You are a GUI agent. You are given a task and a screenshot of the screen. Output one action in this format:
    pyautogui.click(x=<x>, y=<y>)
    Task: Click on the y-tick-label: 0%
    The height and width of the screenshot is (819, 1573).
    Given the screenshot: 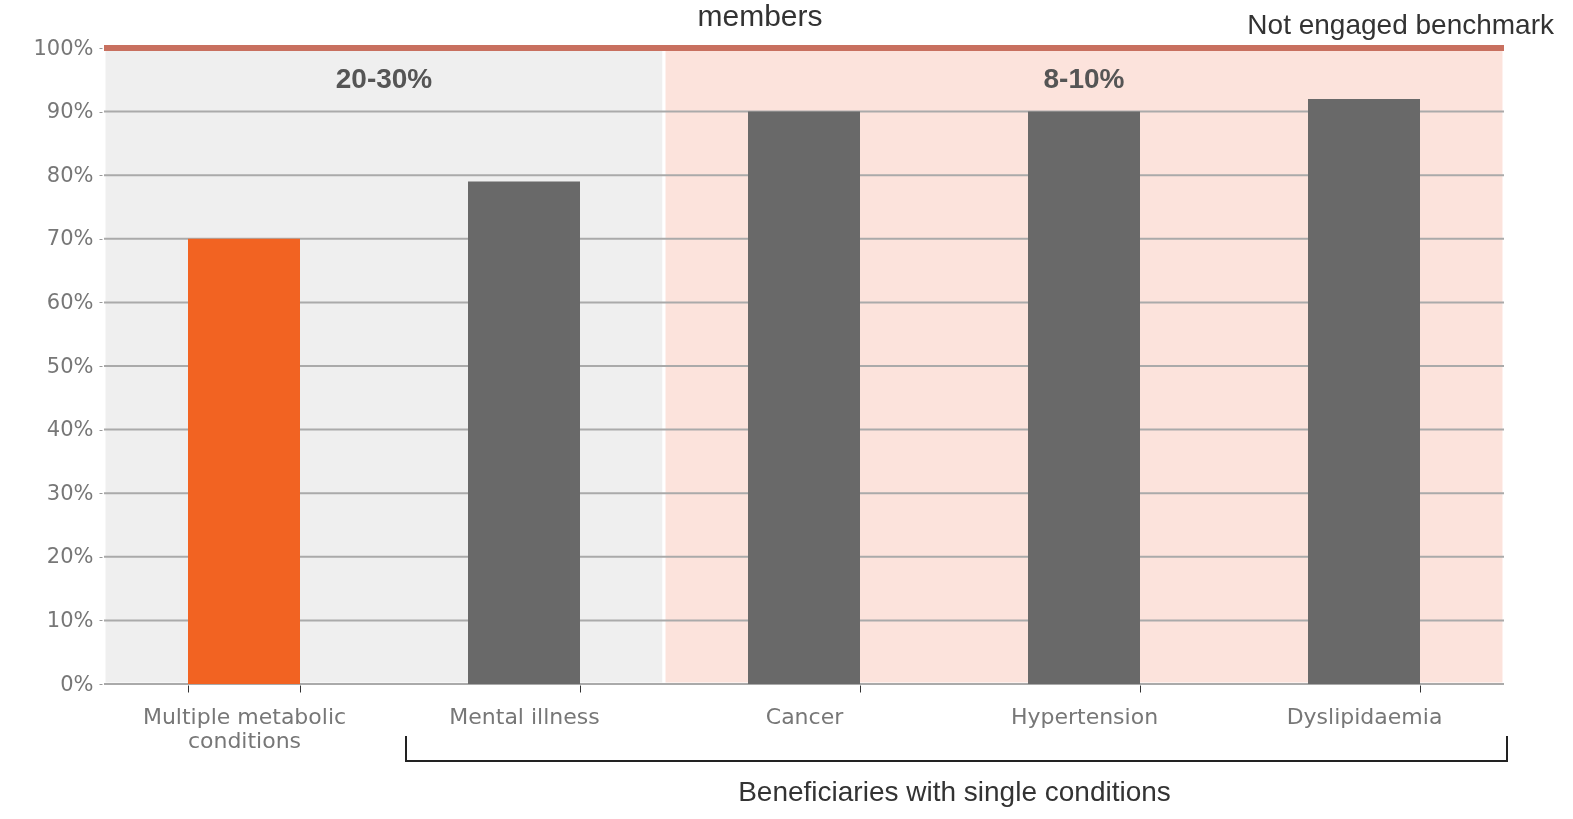 What is the action you would take?
    pyautogui.click(x=77, y=683)
    